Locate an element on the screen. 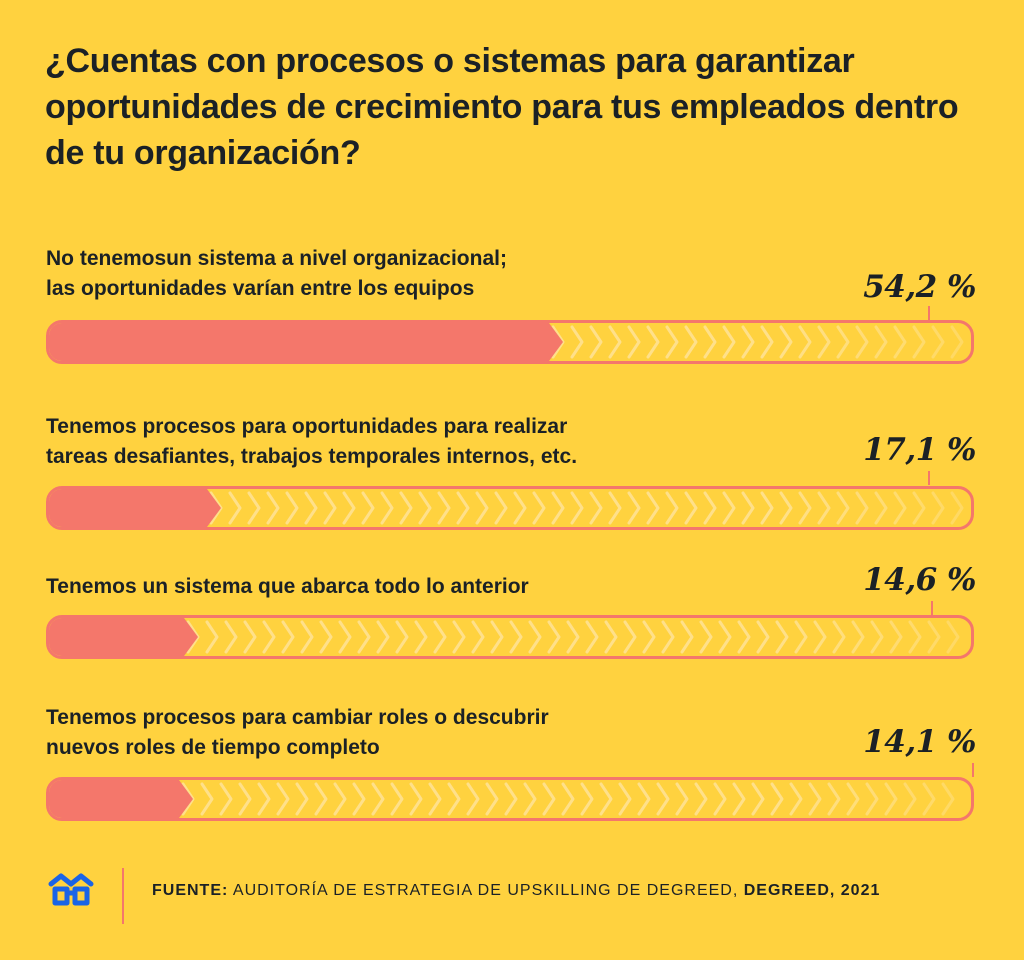 The height and width of the screenshot is (960, 1024). bar-value-label: 14,1 % is located at coordinates (919, 742).